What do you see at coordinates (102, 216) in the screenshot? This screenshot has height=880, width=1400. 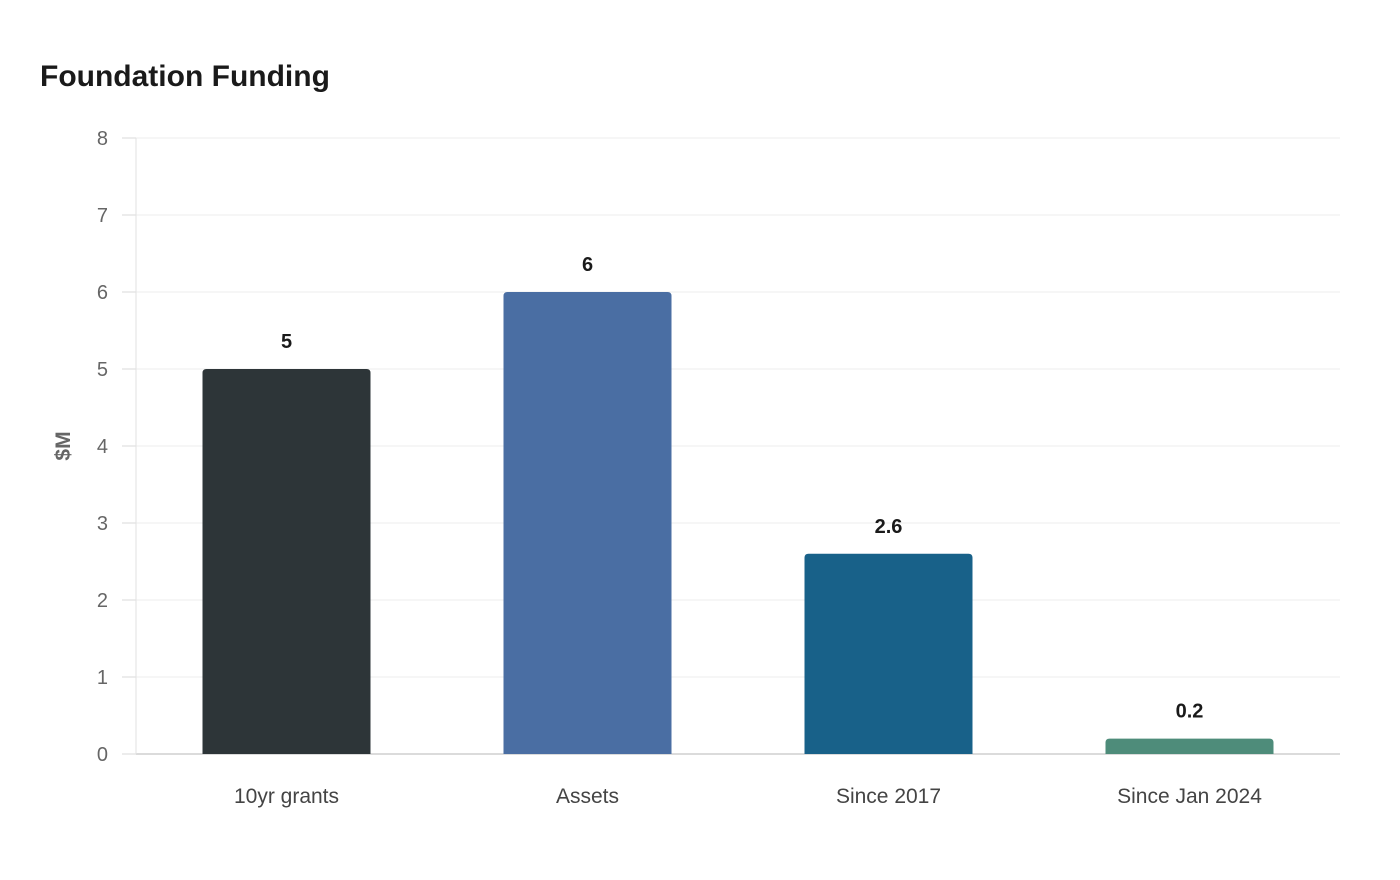 I see `y-tick-label: 7` at bounding box center [102, 216].